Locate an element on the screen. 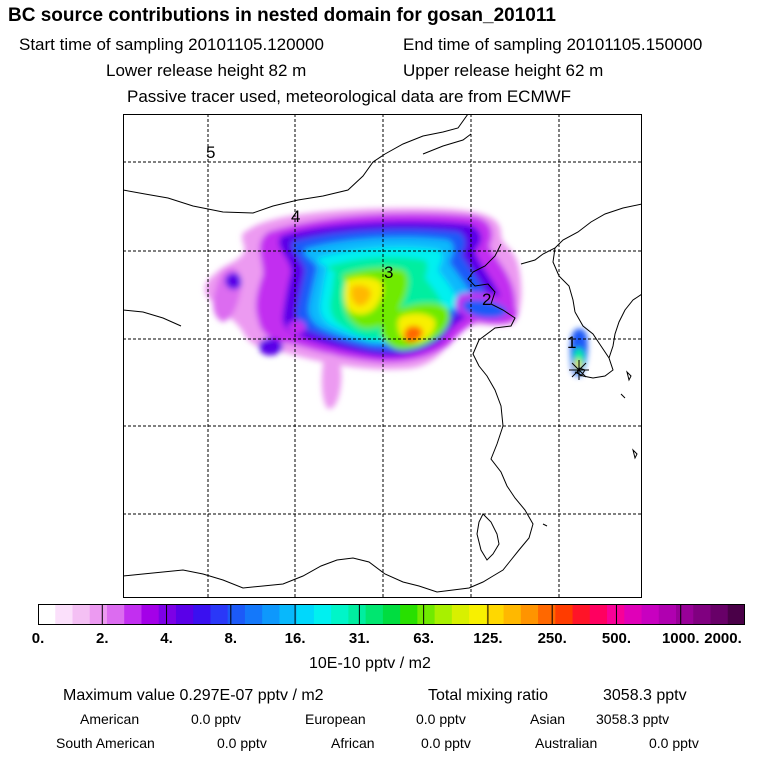  region-value-african: 0.0 pptv is located at coordinates (446, 743).